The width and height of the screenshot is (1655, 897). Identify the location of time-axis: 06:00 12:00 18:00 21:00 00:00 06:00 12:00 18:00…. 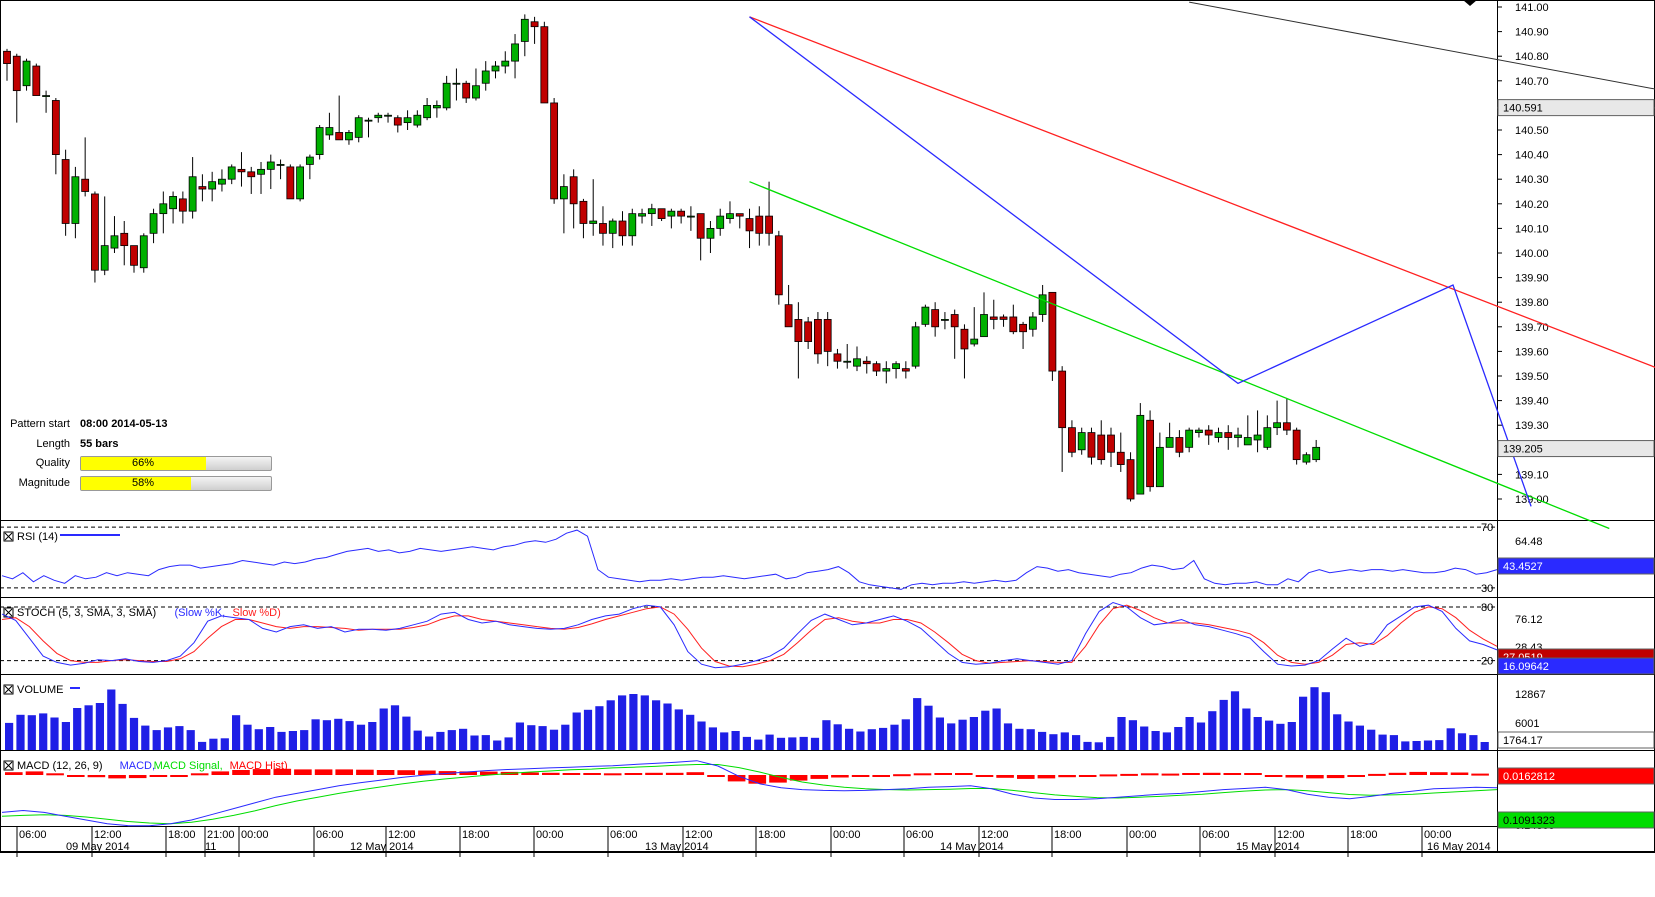
(753, 841).